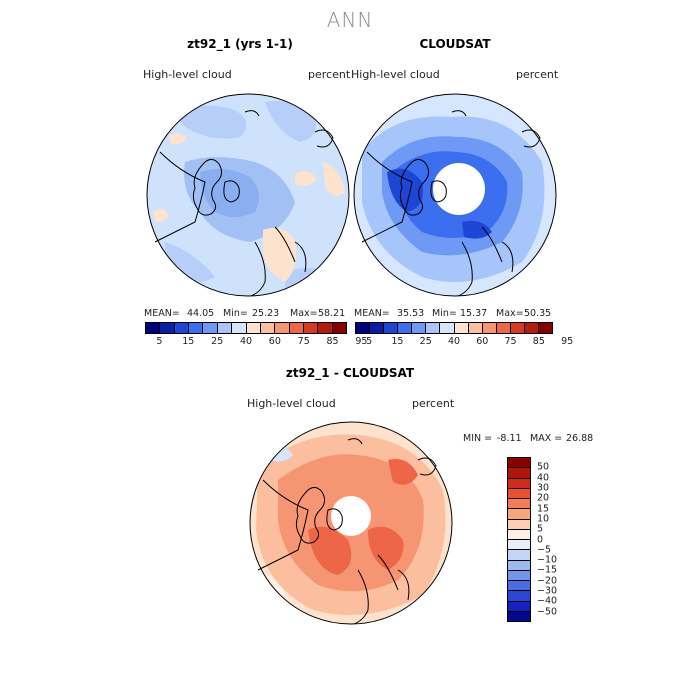  I want to click on panel2-max-label: Max=, so click(510, 313).